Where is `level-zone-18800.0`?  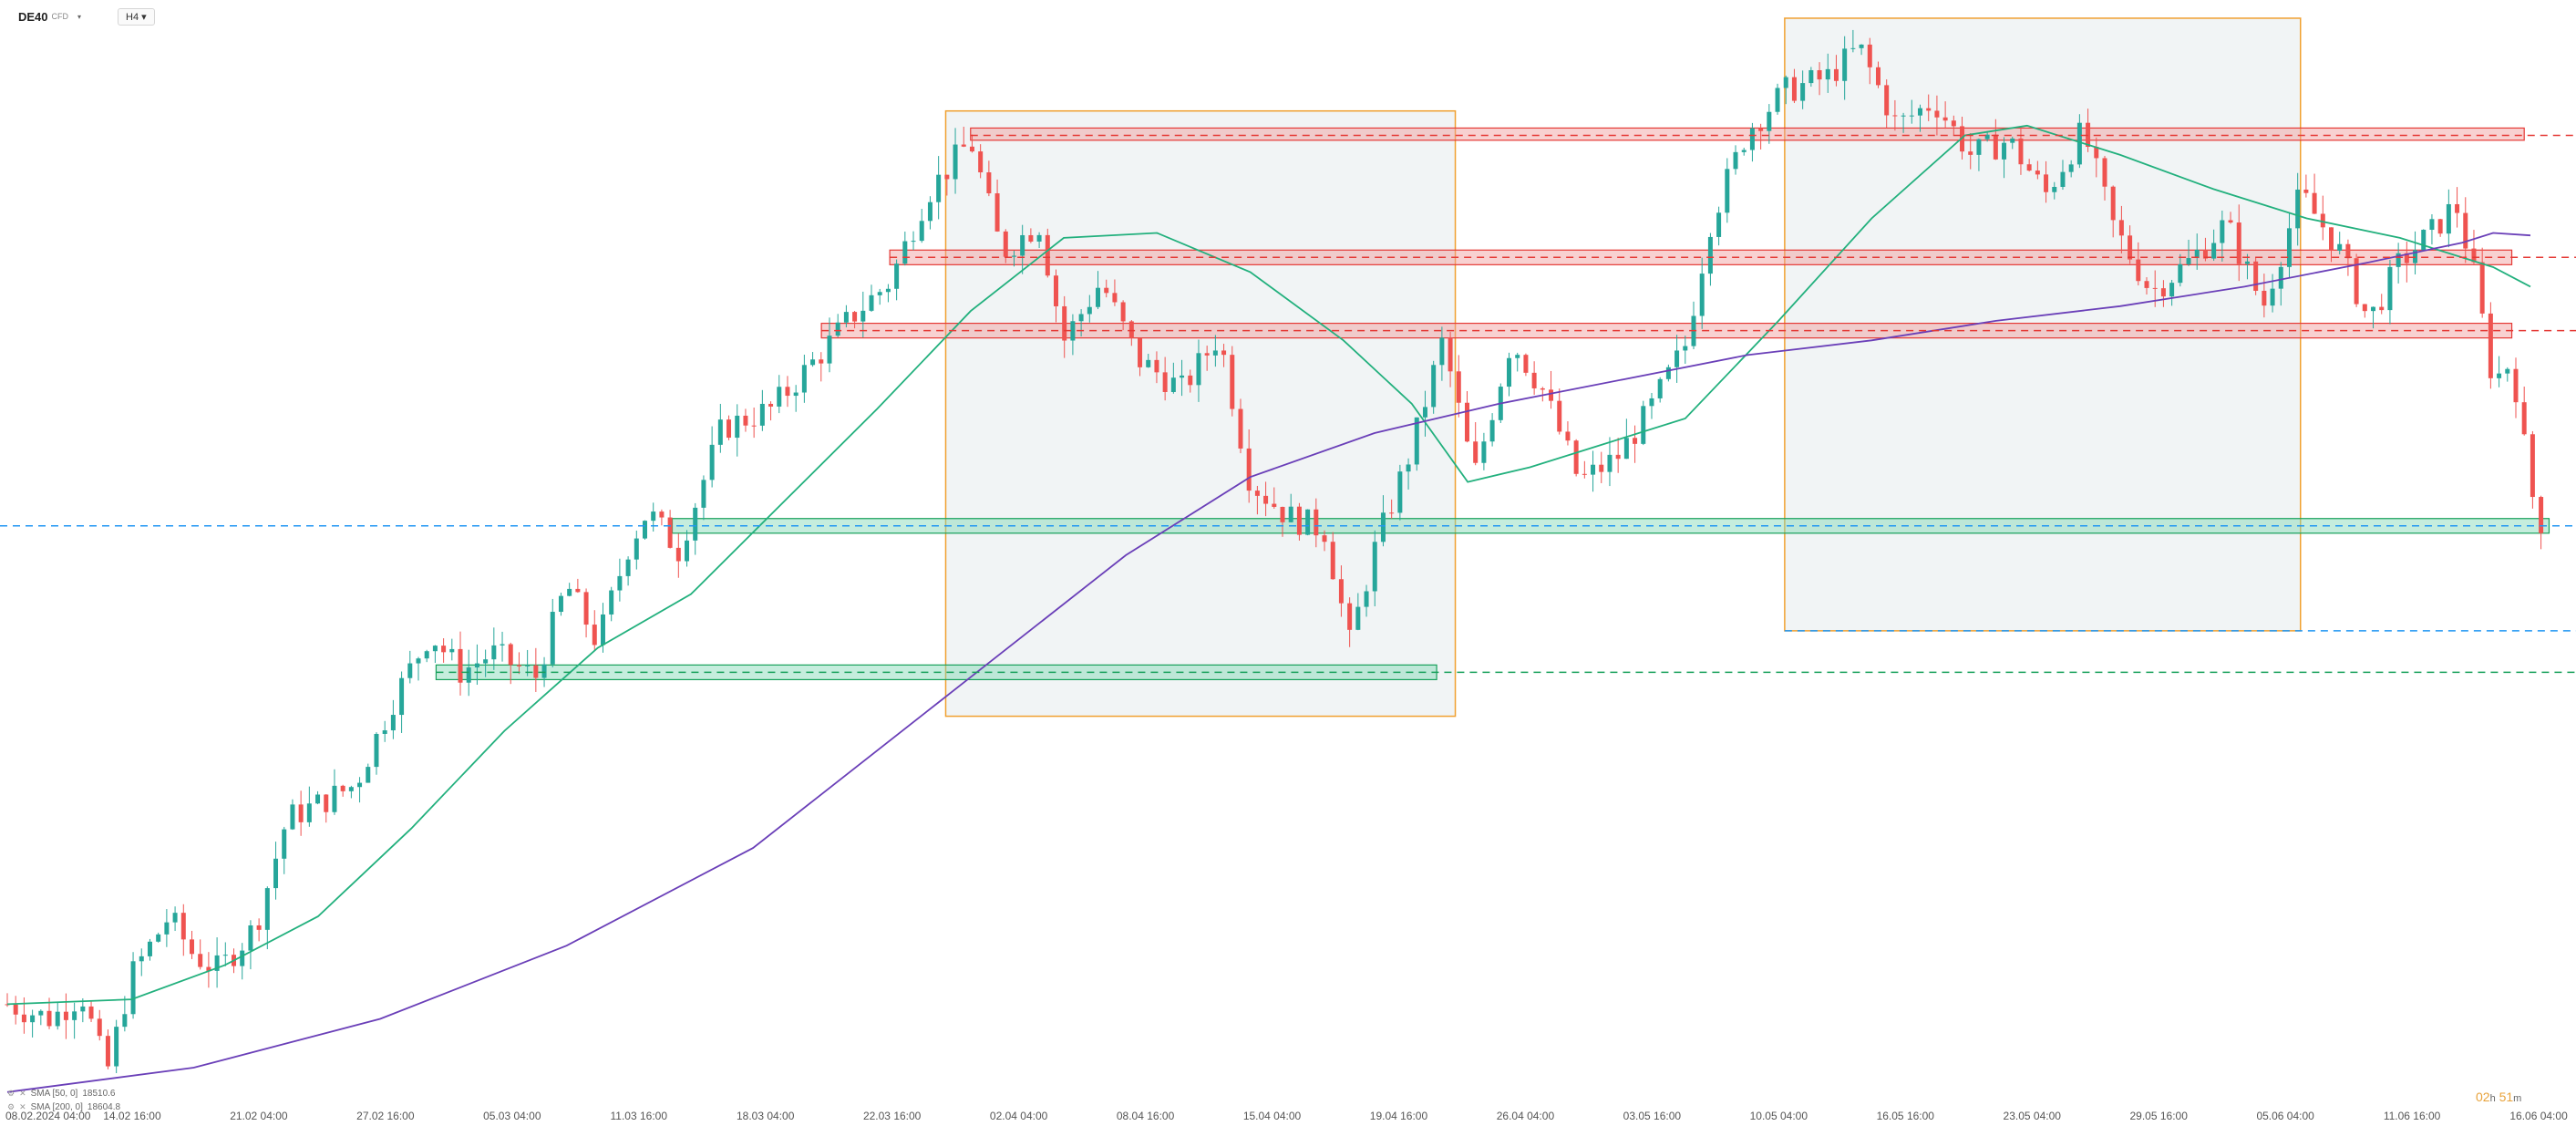
level-zone-18800.0 is located at coordinates (1747, 134).